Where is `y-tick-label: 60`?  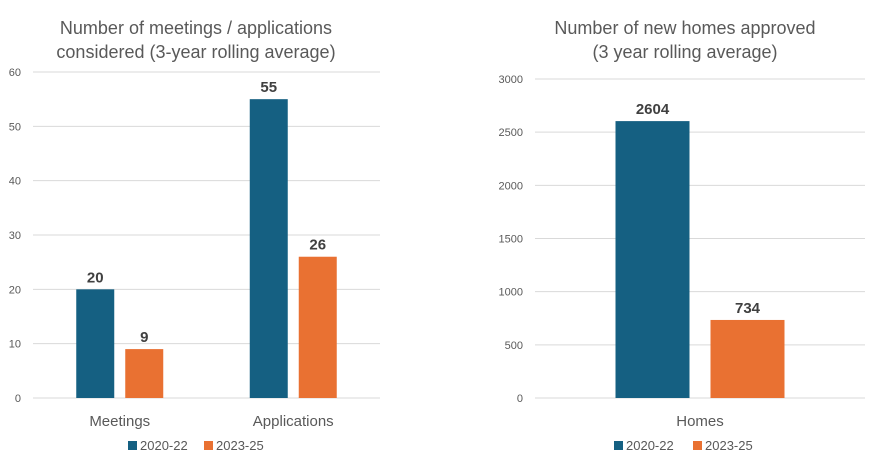 y-tick-label: 60 is located at coordinates (15, 73).